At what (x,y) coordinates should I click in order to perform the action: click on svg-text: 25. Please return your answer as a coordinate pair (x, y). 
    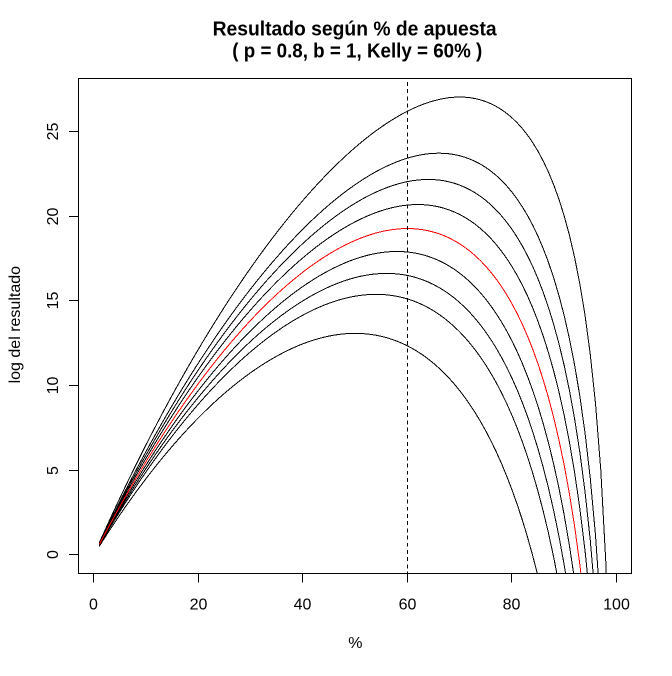
    Looking at the image, I should click on (53, 132).